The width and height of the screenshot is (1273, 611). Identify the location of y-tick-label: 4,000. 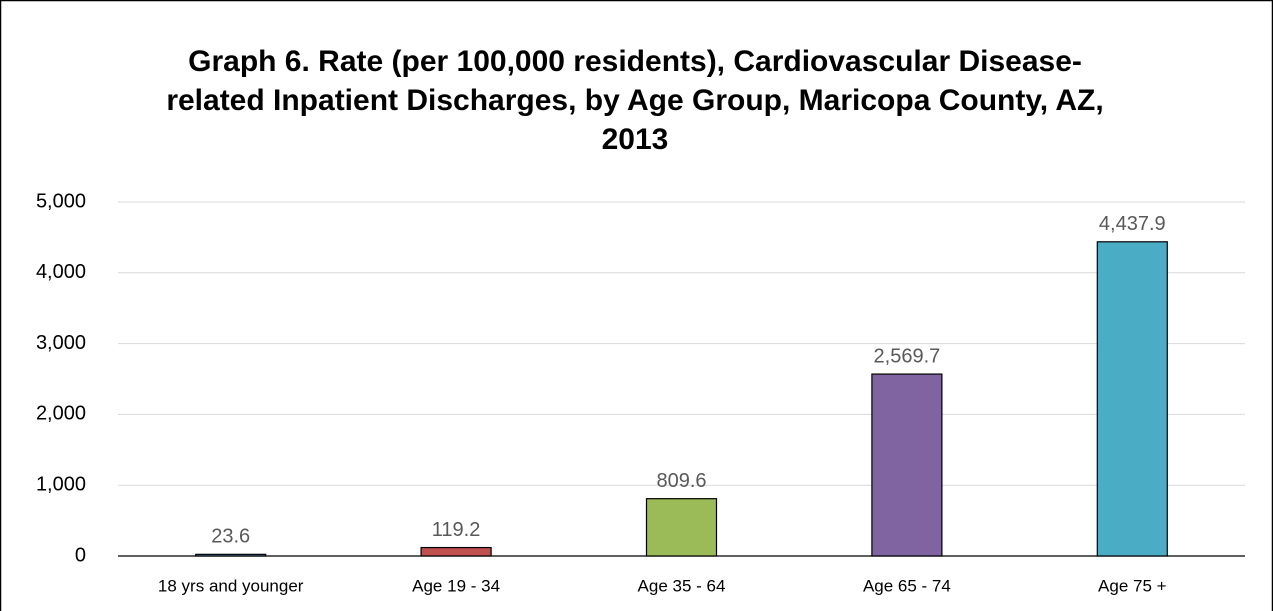
(61, 272).